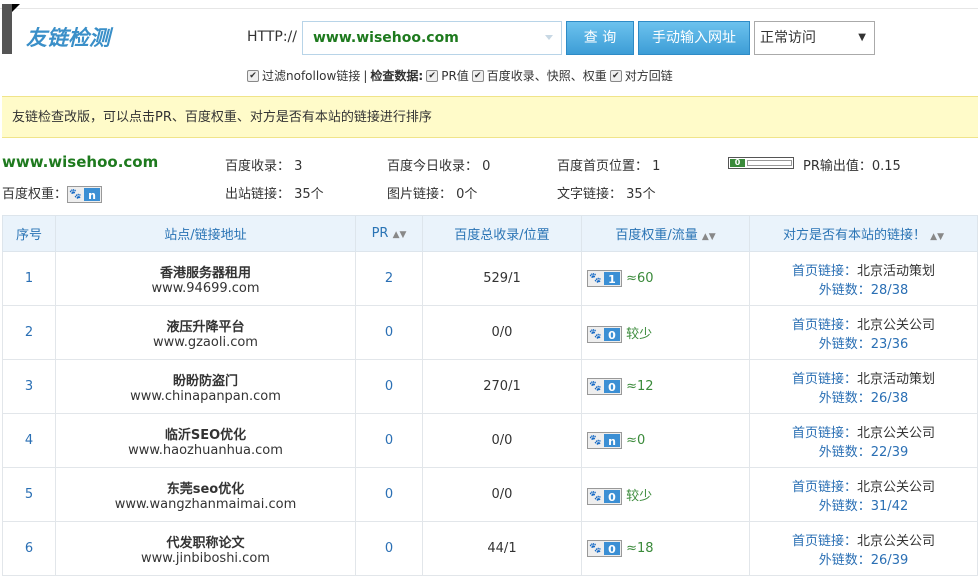  Describe the element at coordinates (549, 37) in the screenshot. I see `dropdown-caret-icon` at that location.